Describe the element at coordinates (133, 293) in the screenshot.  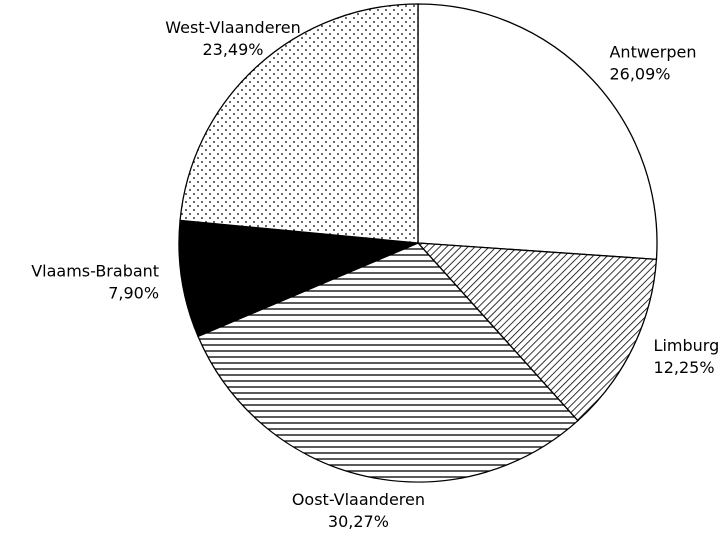
I see `slice-value-label: 7,90%` at that location.